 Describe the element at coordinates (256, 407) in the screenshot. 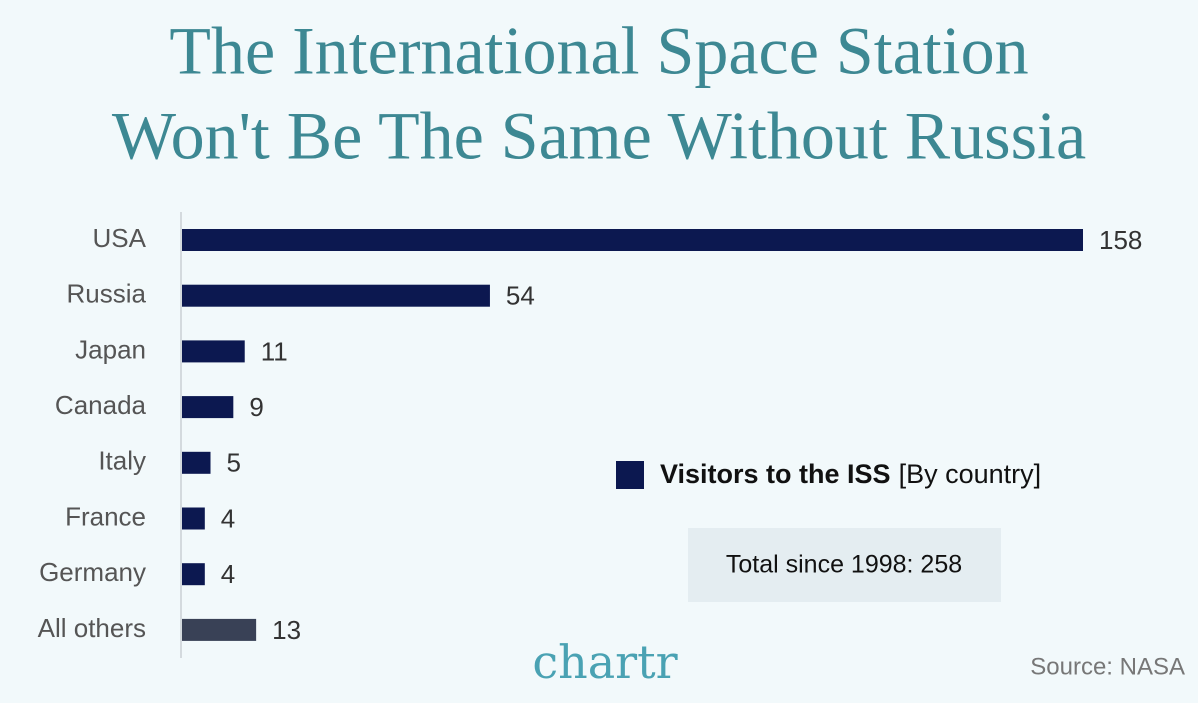

I see `value-label: 9` at that location.